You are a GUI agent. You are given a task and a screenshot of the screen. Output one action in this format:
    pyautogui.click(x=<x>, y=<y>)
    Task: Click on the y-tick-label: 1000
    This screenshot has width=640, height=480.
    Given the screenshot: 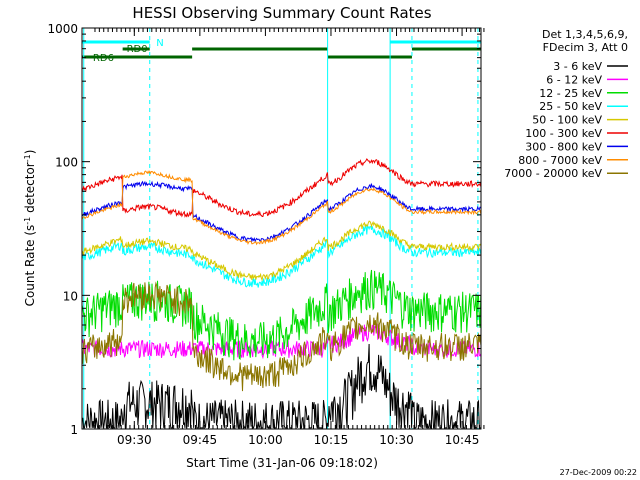 What is the action you would take?
    pyautogui.click(x=62, y=29)
    